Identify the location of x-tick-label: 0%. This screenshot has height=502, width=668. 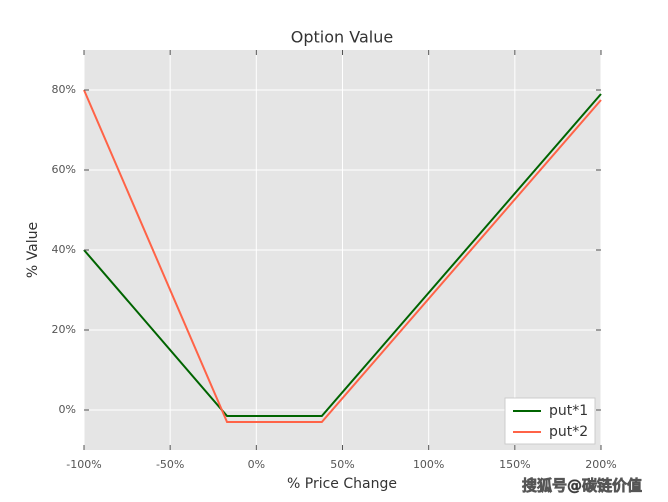
(256, 464).